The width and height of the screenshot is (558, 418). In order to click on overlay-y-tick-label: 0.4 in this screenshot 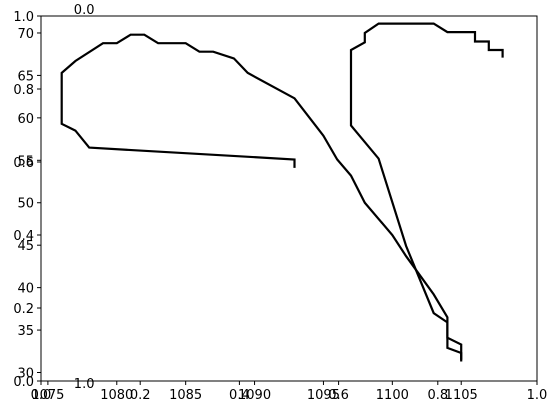, I will do `click(23, 236)`.